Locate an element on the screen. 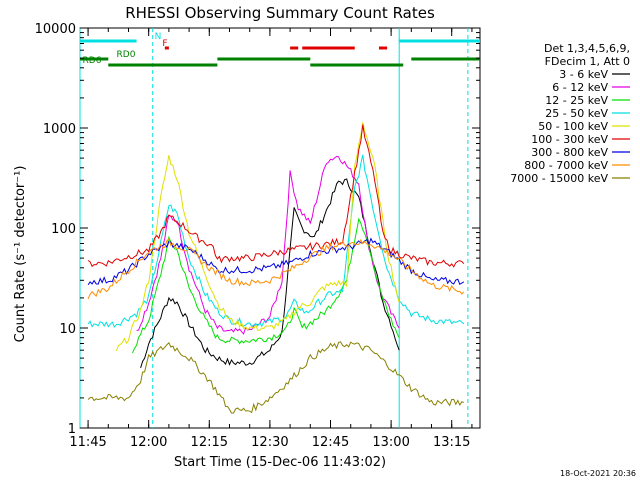 This screenshot has width=640, height=480. flag-label-0: N is located at coordinates (158, 37).